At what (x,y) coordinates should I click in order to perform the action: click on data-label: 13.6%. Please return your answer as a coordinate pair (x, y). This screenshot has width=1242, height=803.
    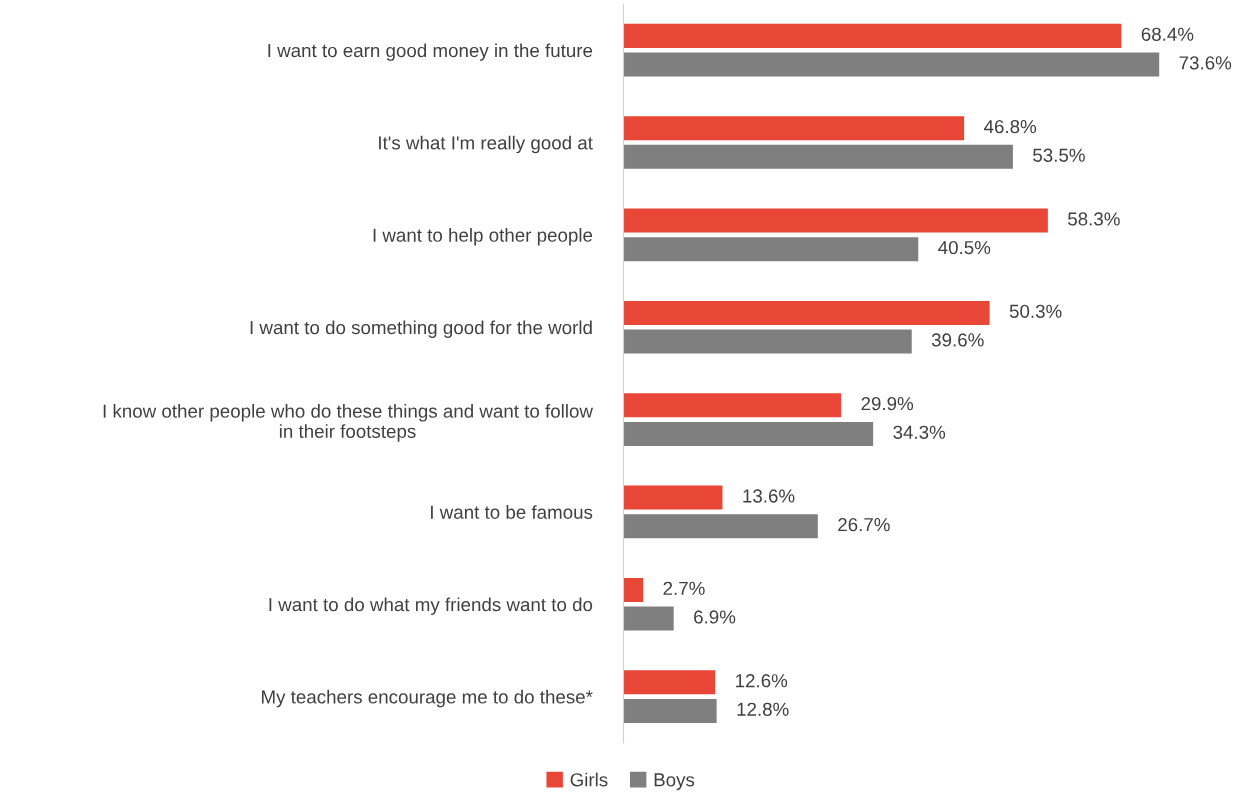
    Looking at the image, I should click on (769, 496).